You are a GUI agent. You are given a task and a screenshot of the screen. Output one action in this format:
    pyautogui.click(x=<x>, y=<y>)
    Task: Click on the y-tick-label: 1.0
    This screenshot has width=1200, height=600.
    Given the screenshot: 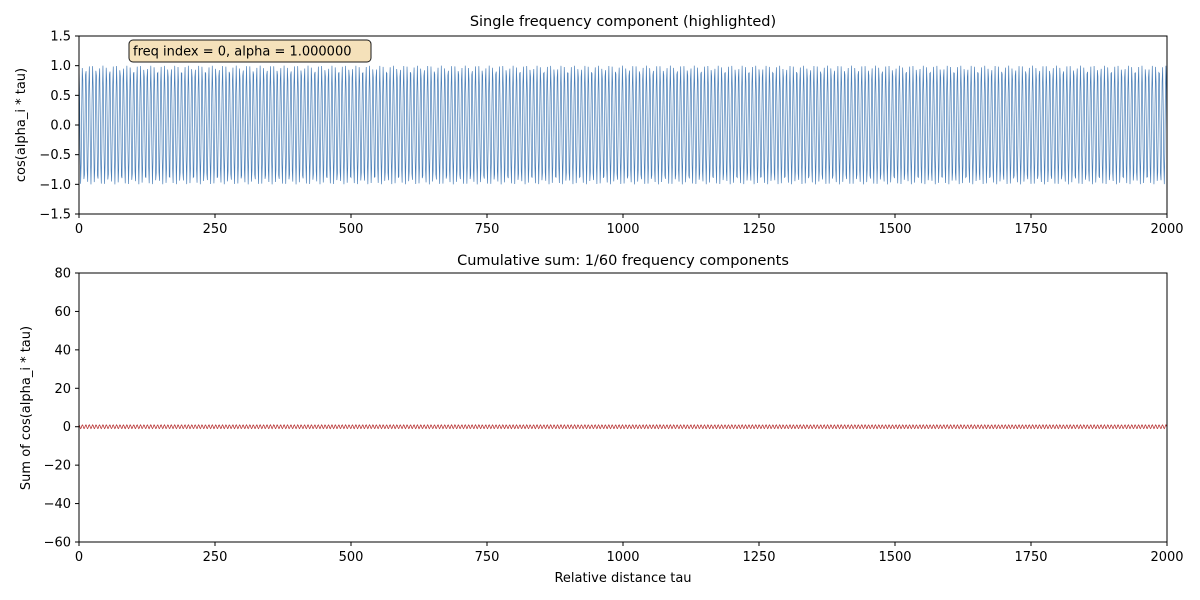 What is the action you would take?
    pyautogui.click(x=60, y=66)
    